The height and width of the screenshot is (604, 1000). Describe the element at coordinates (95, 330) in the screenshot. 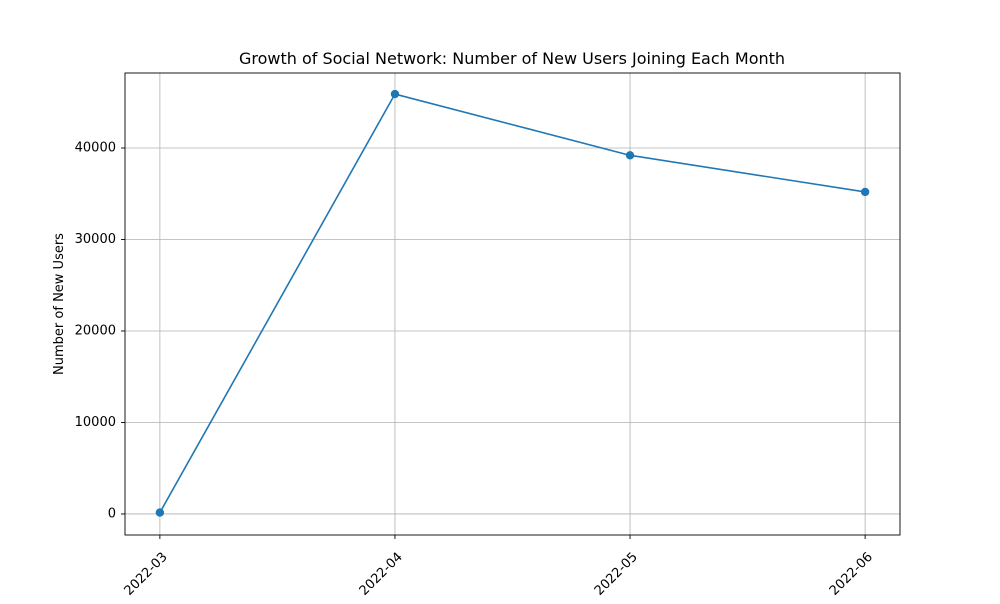

I see `y-tick-label: 20000` at that location.